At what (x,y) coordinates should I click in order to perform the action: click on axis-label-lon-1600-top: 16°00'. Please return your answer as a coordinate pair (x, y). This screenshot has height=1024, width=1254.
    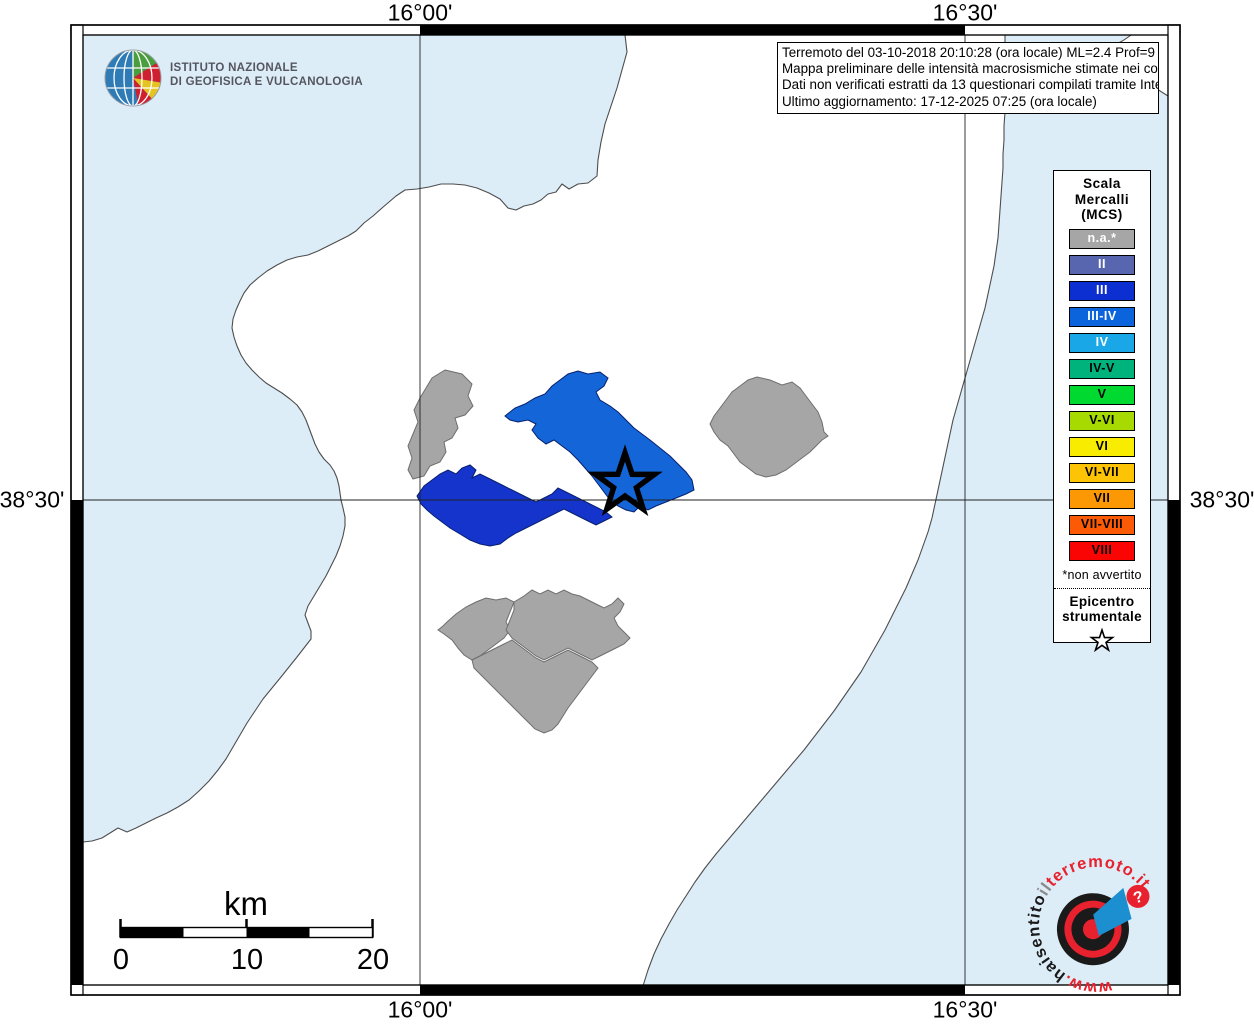
    Looking at the image, I should click on (420, 13).